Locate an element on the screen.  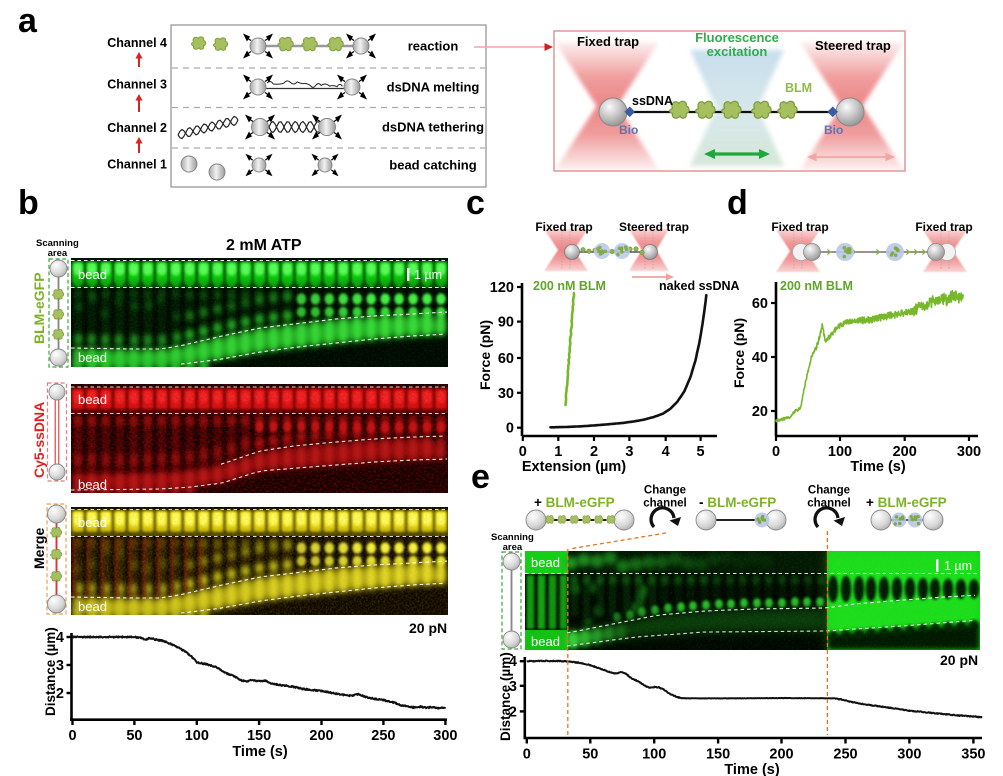
svg-text: 5 is located at coordinates (701, 452).